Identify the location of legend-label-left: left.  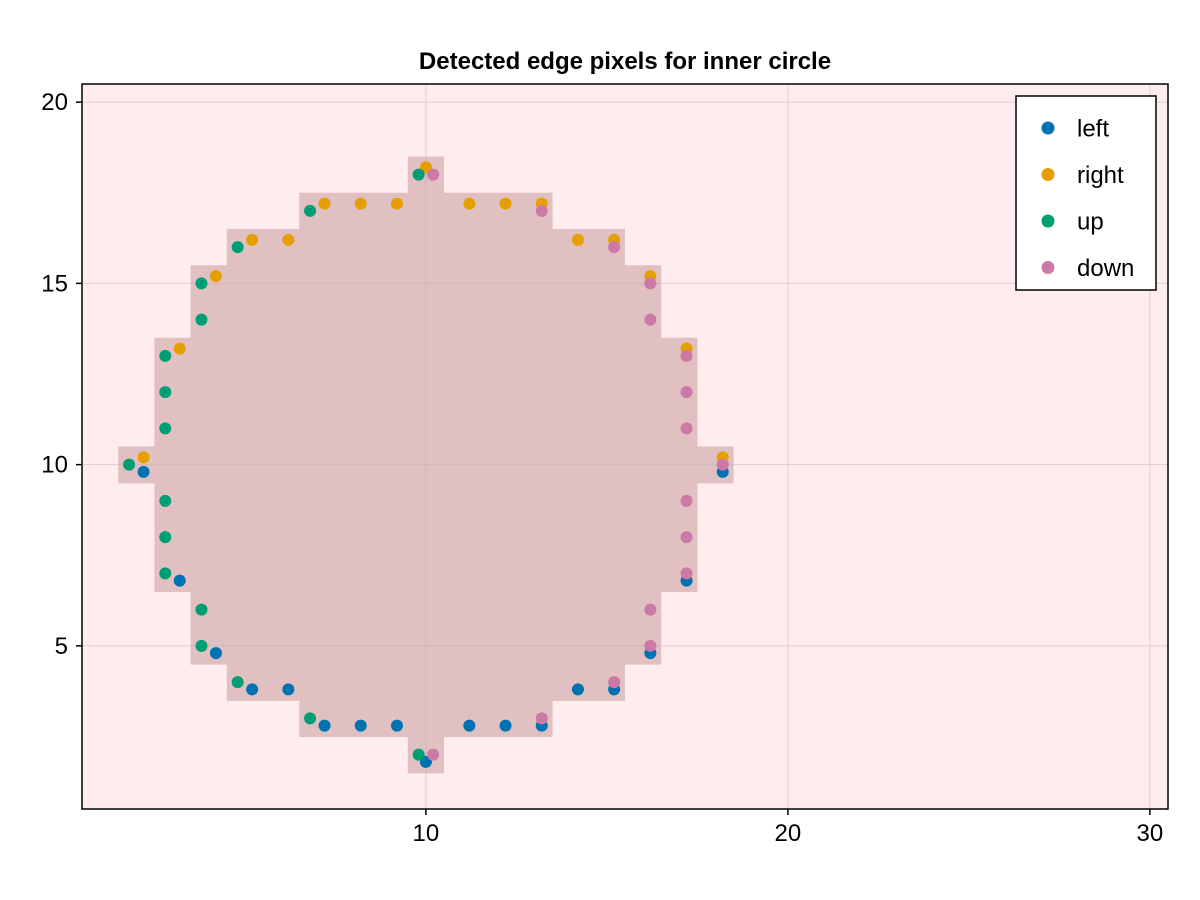
(1093, 129).